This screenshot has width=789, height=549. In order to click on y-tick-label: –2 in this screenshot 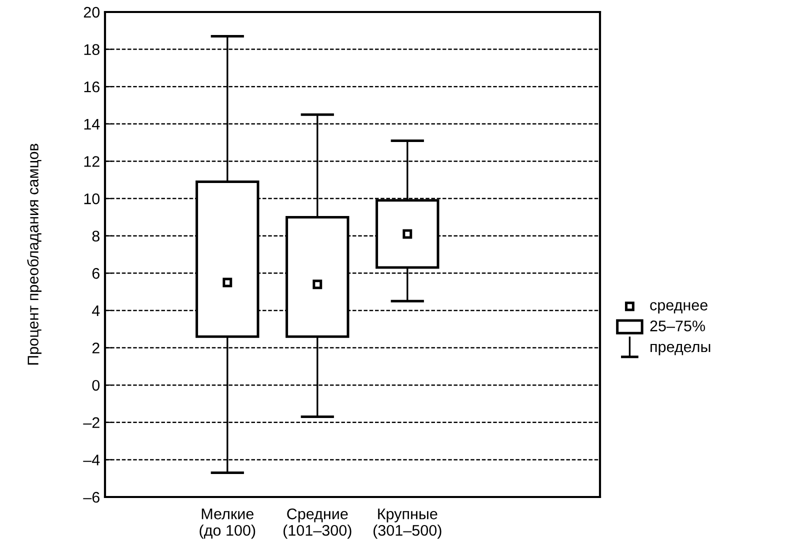, I will do `click(91, 422)`.